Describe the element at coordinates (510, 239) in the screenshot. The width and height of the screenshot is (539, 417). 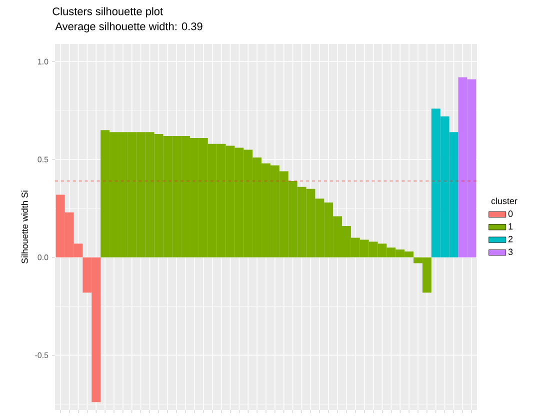
I see `legend-label: 2` at that location.